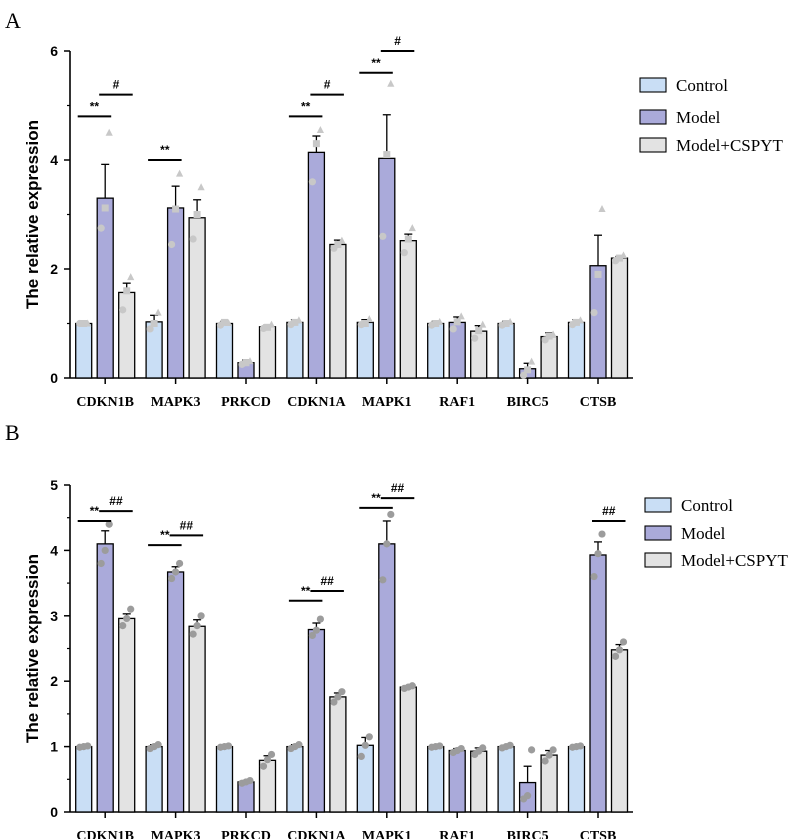 The image size is (796, 839). What do you see at coordinates (295, 779) in the screenshot?
I see `bar-control-cdkn1a` at bounding box center [295, 779].